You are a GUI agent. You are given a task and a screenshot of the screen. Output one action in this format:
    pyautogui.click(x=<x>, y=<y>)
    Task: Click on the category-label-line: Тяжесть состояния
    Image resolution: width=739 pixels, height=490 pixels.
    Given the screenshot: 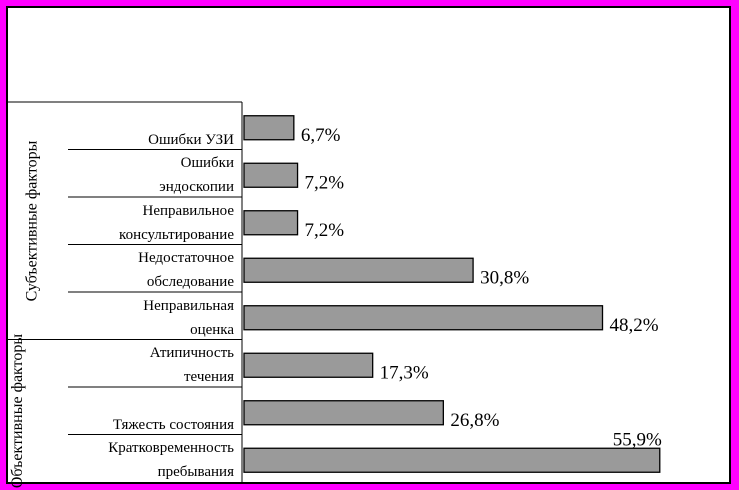 What is the action you would take?
    pyautogui.click(x=173, y=424)
    